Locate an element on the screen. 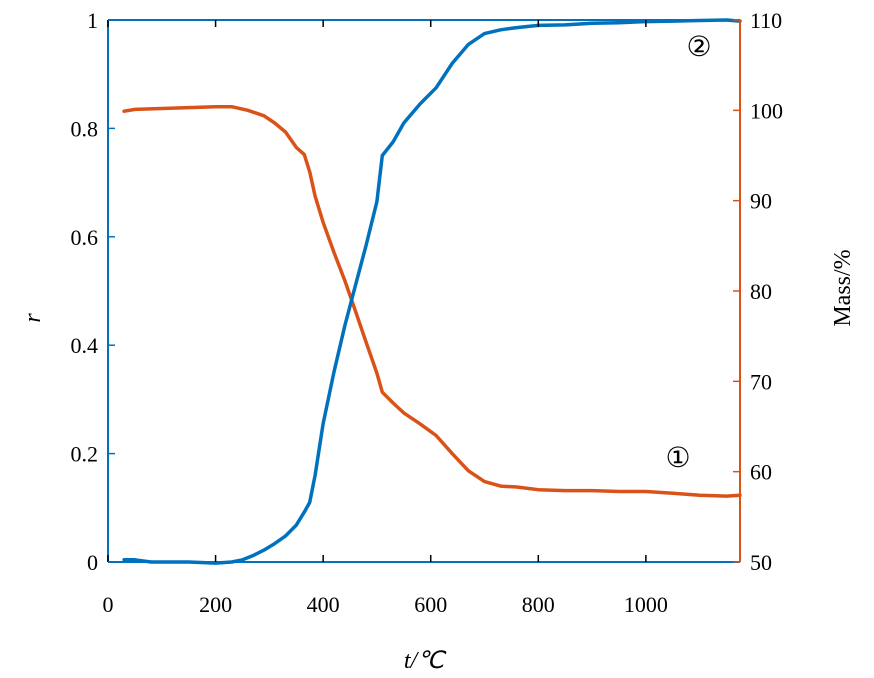 The image size is (874, 678). right-y-tick-label: 110 is located at coordinates (766, 20).